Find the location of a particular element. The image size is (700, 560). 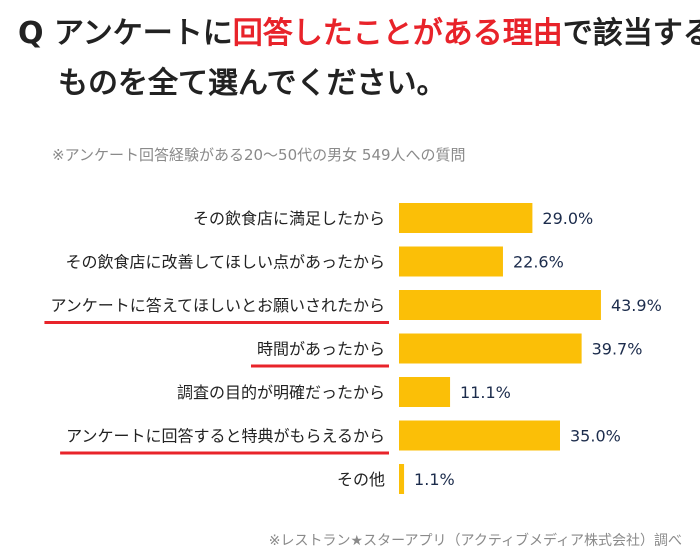

title-highlight: 回答したことがある理由 is located at coordinates (397, 33).